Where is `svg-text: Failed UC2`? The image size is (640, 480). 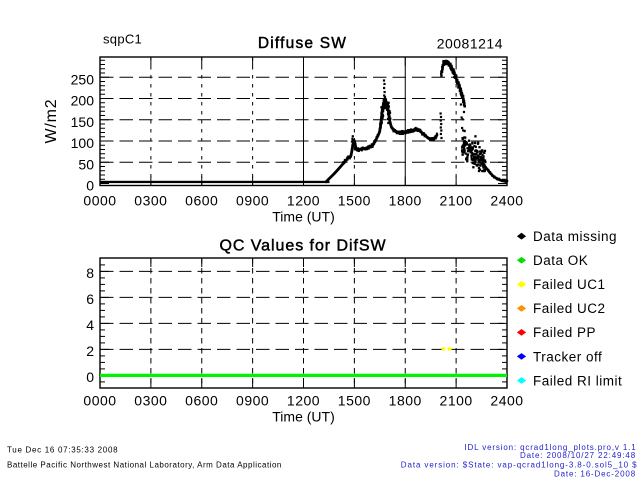
svg-text: Failed UC2 is located at coordinates (569, 308).